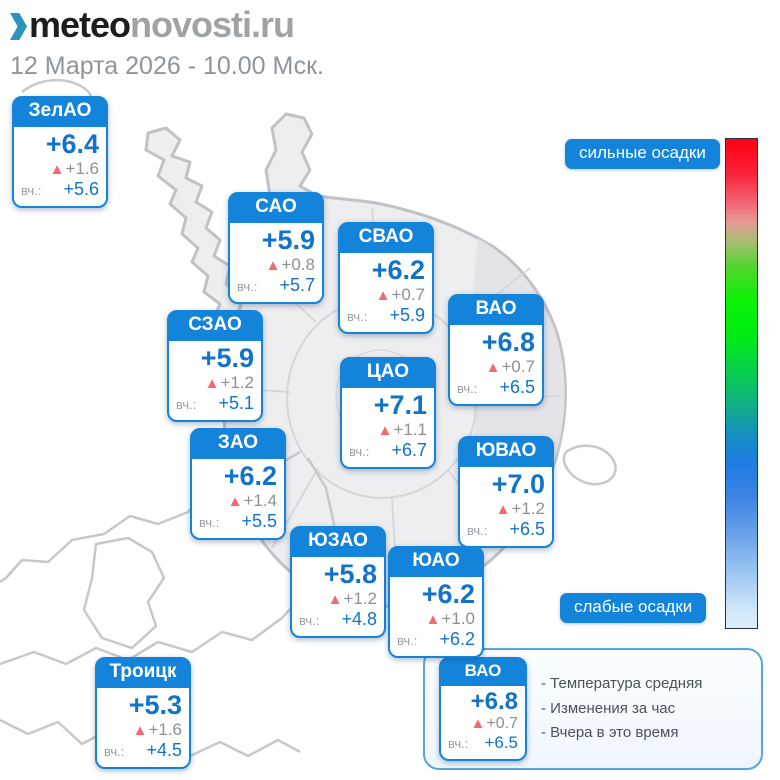 This screenshot has width=780, height=780. Describe the element at coordinates (81, 188) in the screenshot. I see `district-yesterday: +5.6` at that location.